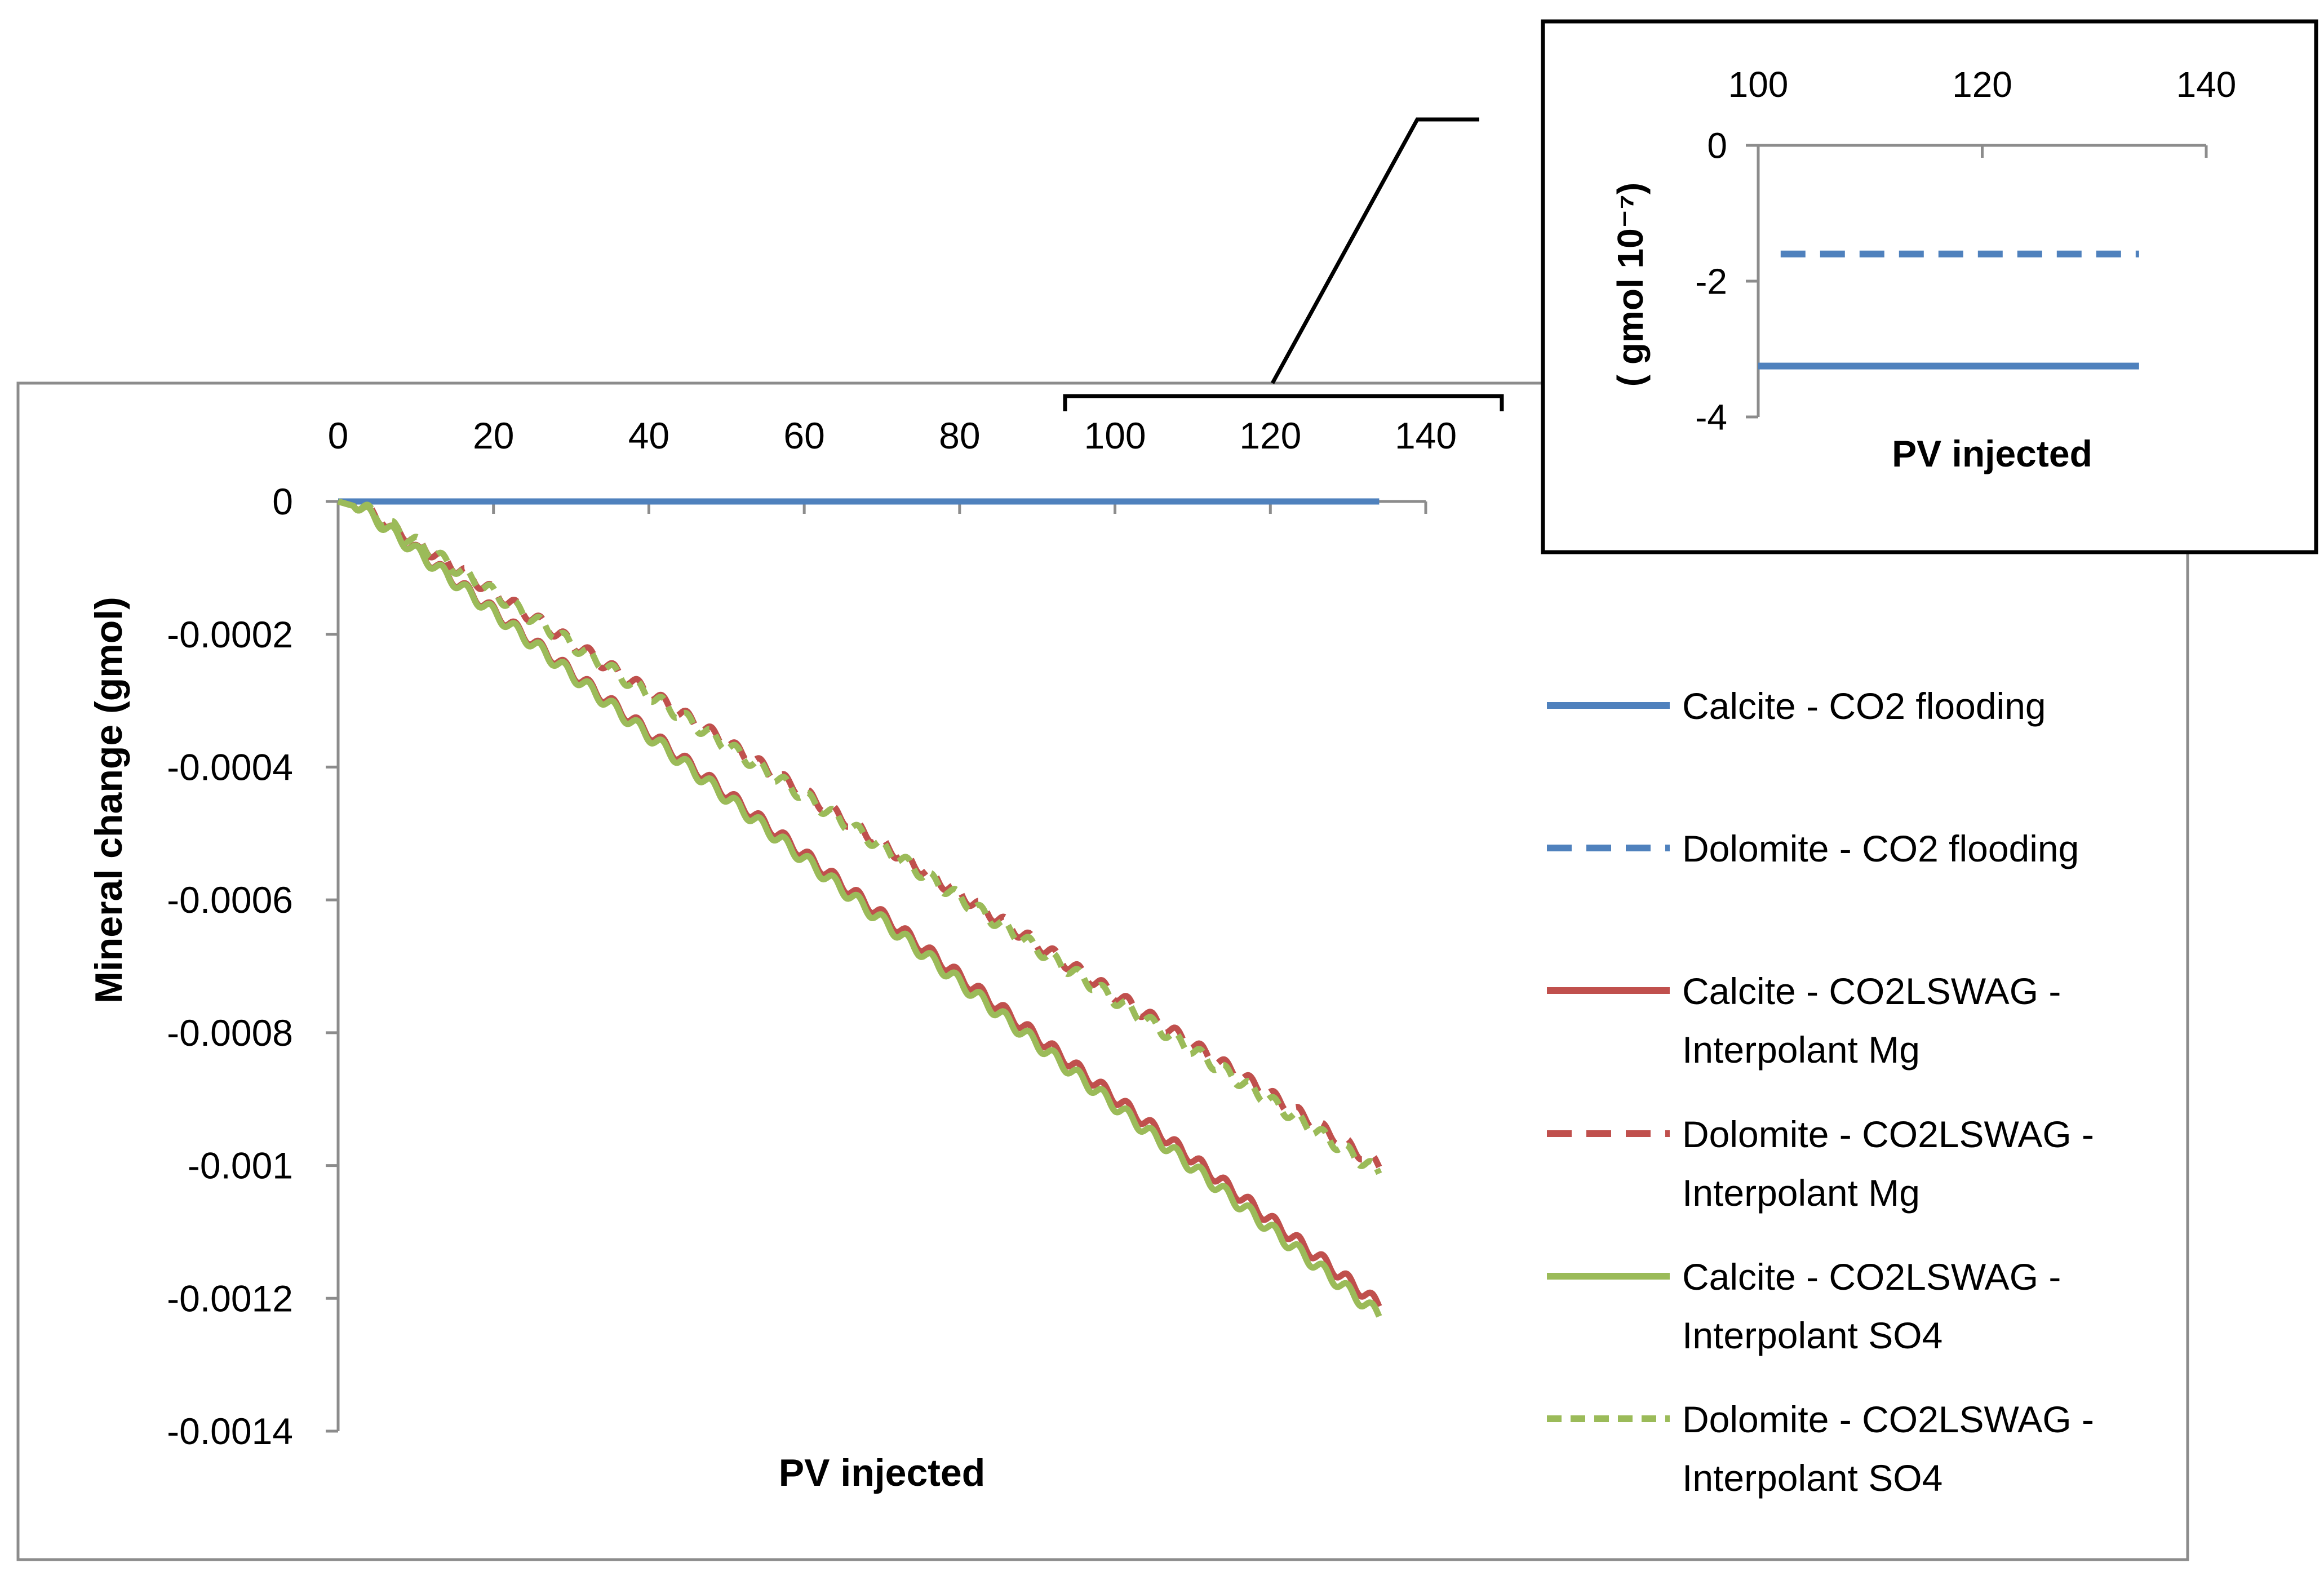  Describe the element at coordinates (1374, 251) in the screenshot. I see `callout-leader-line` at that location.